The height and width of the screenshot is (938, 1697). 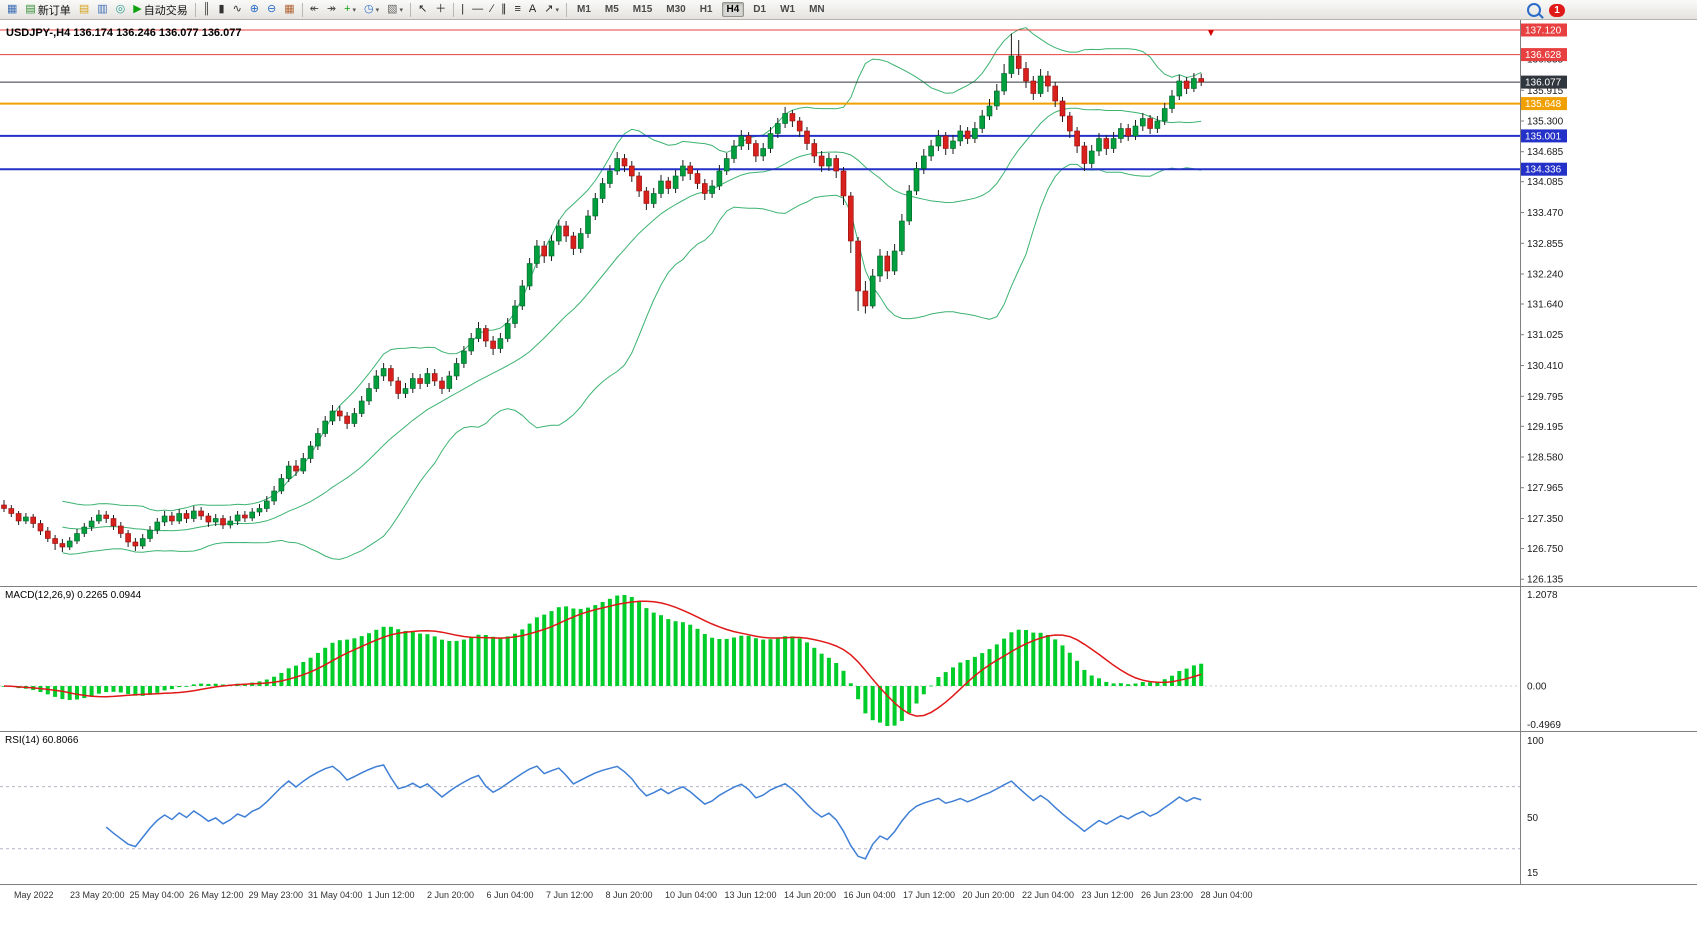 I want to click on vertical-line-button: |, so click(x=462, y=9).